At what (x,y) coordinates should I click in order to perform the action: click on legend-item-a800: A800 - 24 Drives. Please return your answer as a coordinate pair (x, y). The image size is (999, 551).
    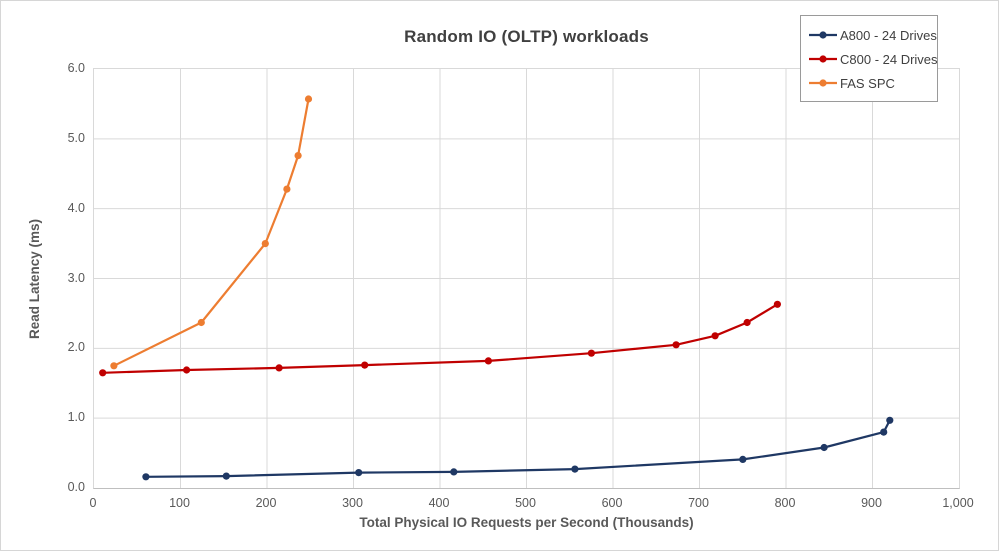
    Looking at the image, I should click on (873, 35).